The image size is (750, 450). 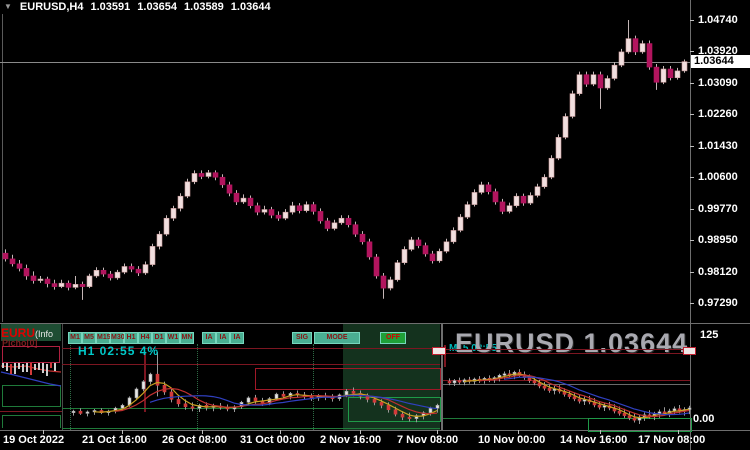 What do you see at coordinates (103, 338) in the screenshot?
I see `timeframe-chip-m15: M15` at bounding box center [103, 338].